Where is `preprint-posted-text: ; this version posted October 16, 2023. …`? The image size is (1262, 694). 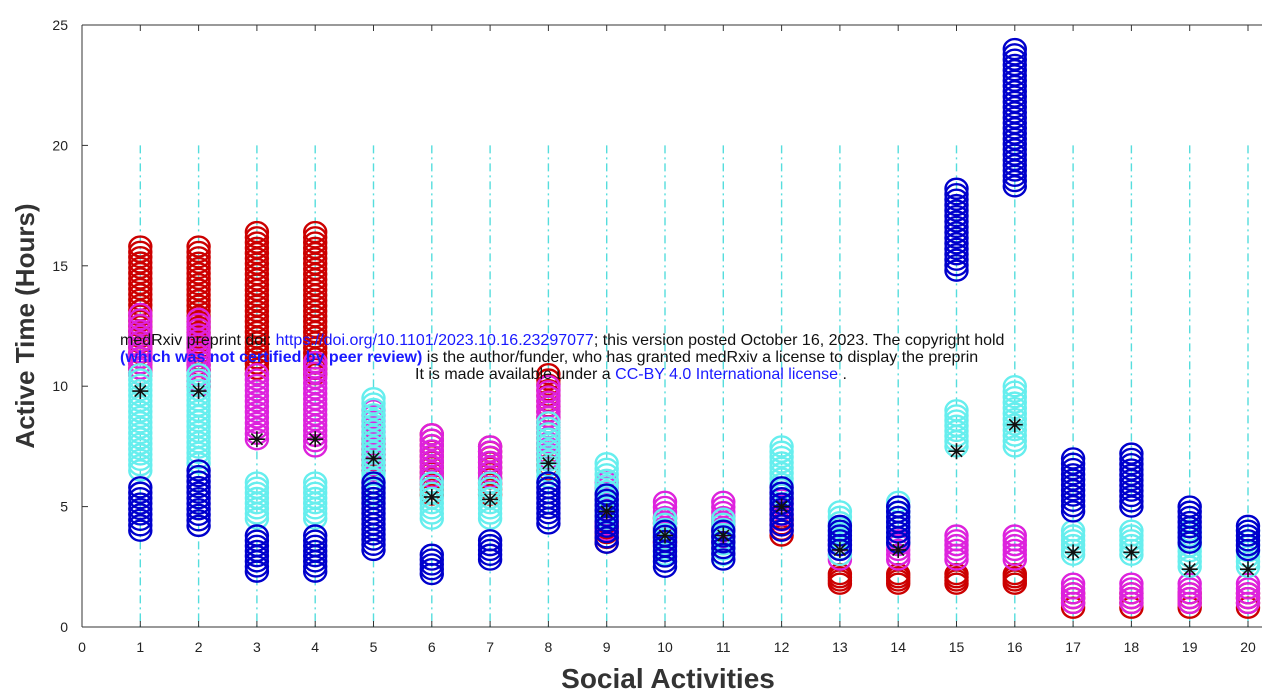
preprint-posted-text: ; this version posted October 16, 2023. … is located at coordinates (799, 340).